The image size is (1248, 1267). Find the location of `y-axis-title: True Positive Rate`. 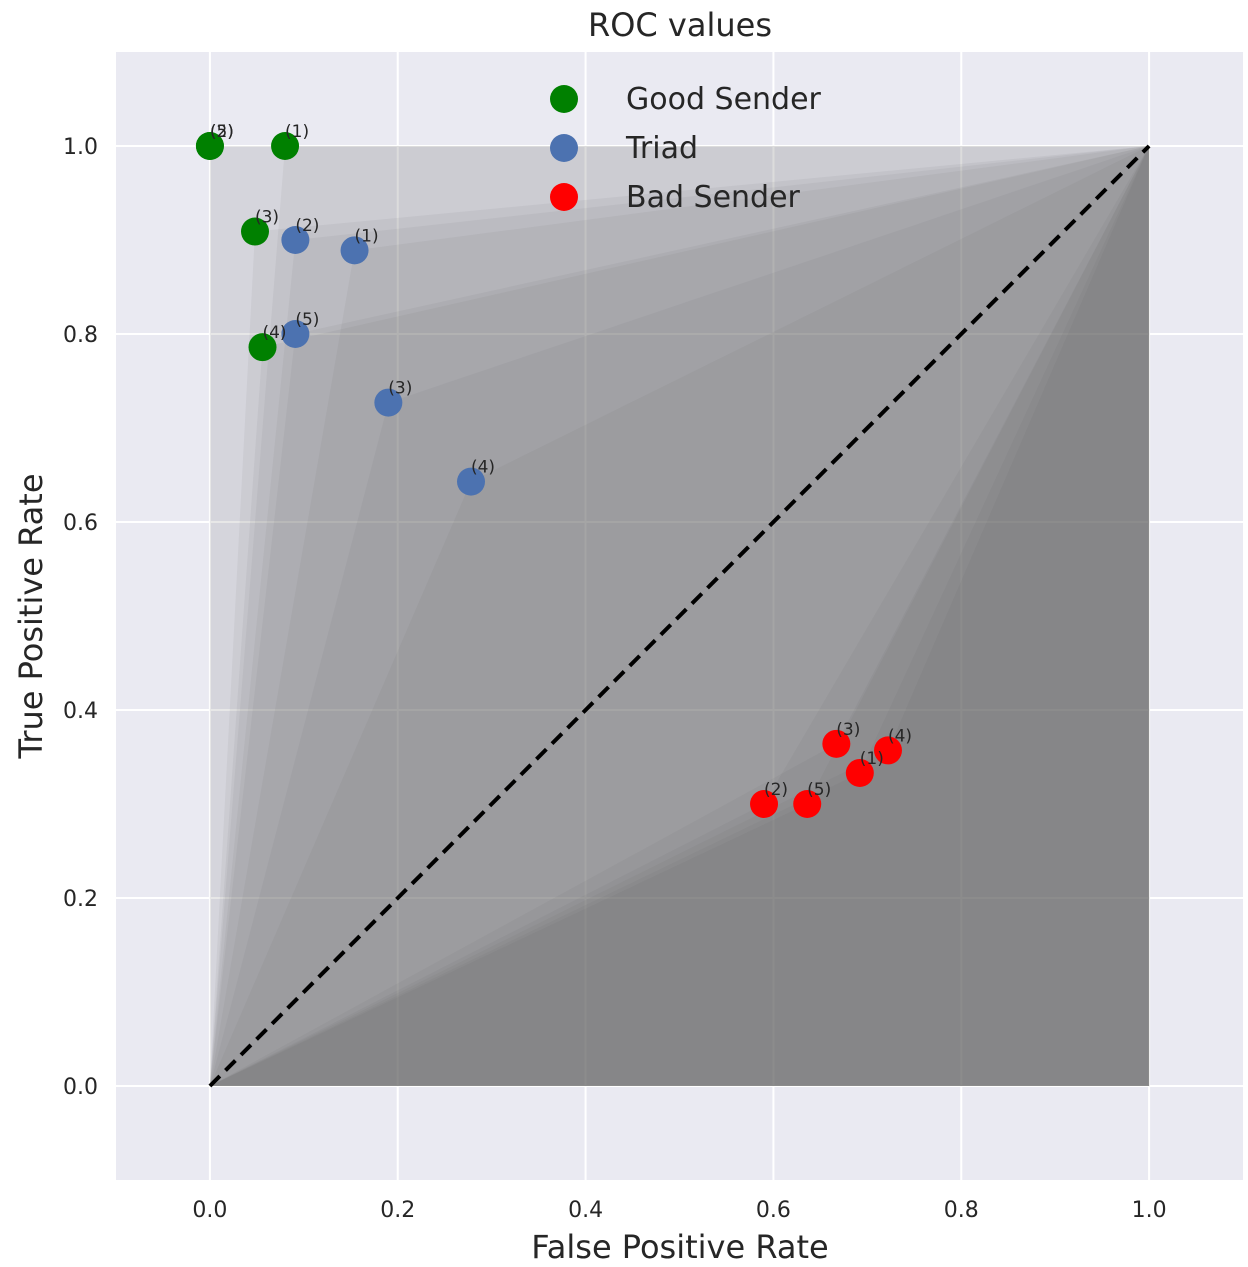

y-axis-title: True Positive Rate is located at coordinates (31, 616).